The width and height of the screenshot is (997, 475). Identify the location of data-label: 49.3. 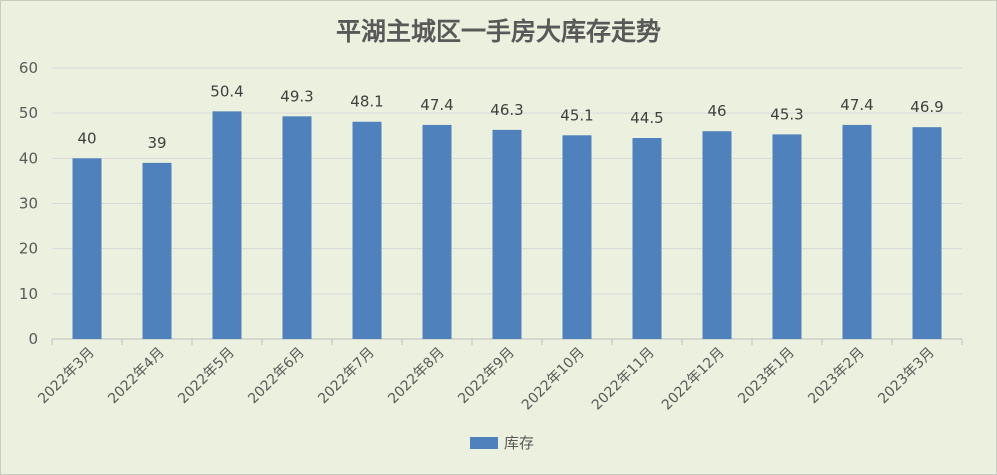
(296, 96).